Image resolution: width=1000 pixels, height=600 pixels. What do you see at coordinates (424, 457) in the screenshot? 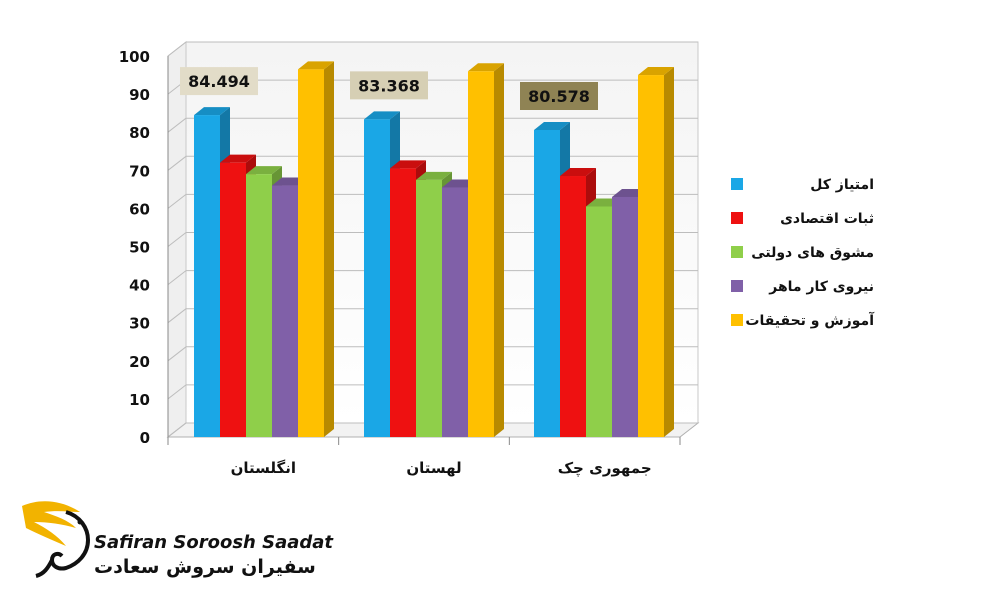
I see `category-labels: انگلستان لهستان جمهوری چک` at bounding box center [424, 457].